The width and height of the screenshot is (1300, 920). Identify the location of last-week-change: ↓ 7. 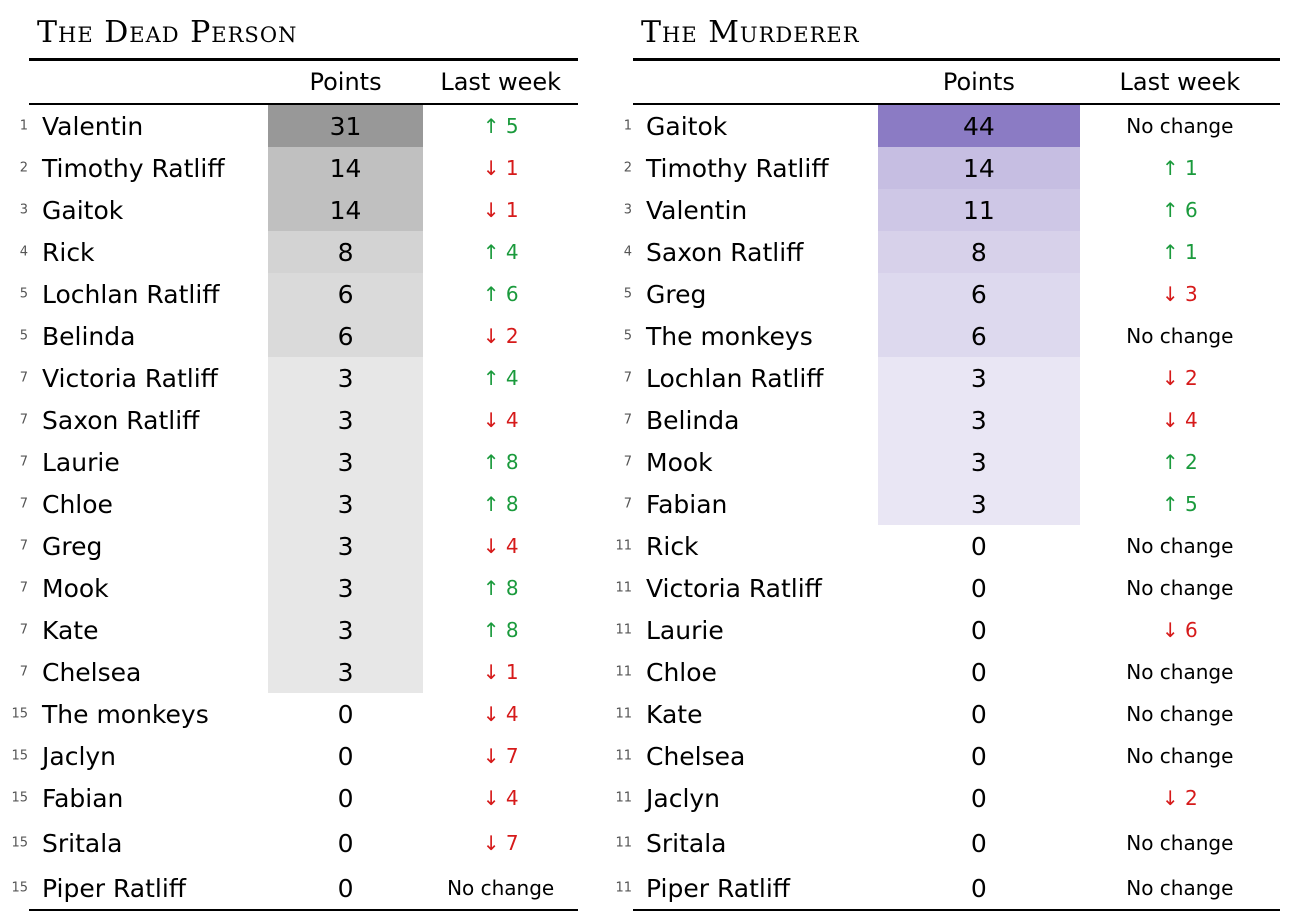
(500, 843).